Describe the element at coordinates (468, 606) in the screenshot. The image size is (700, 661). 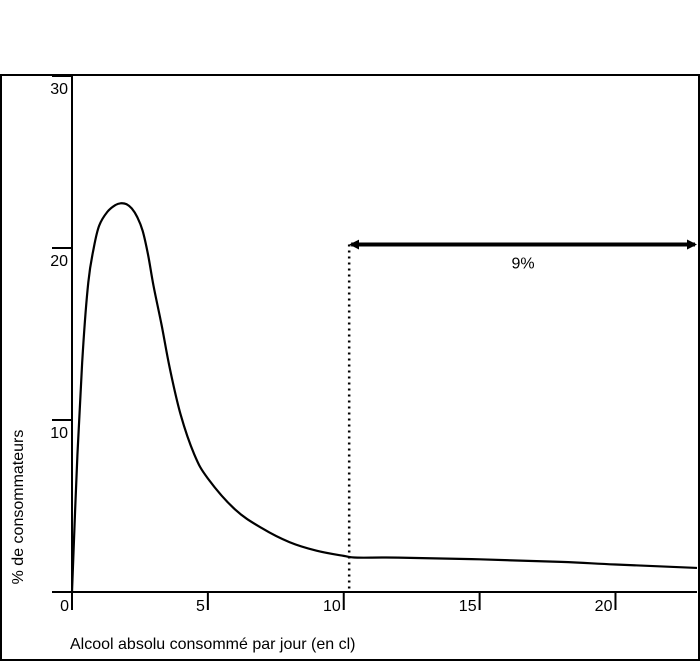
I see `x-tick-label: 15` at that location.